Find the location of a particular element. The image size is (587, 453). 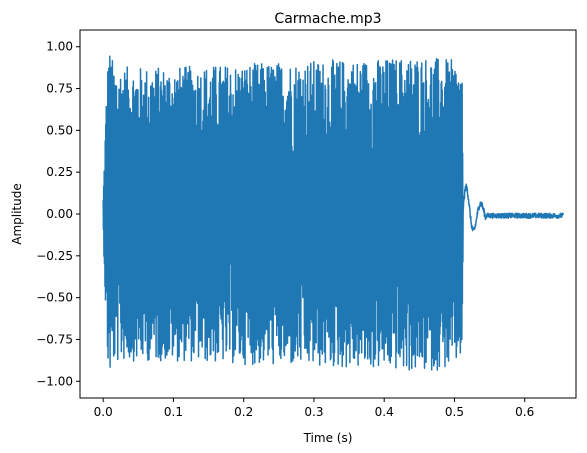

x-tick-label: 0.5 is located at coordinates (454, 412).